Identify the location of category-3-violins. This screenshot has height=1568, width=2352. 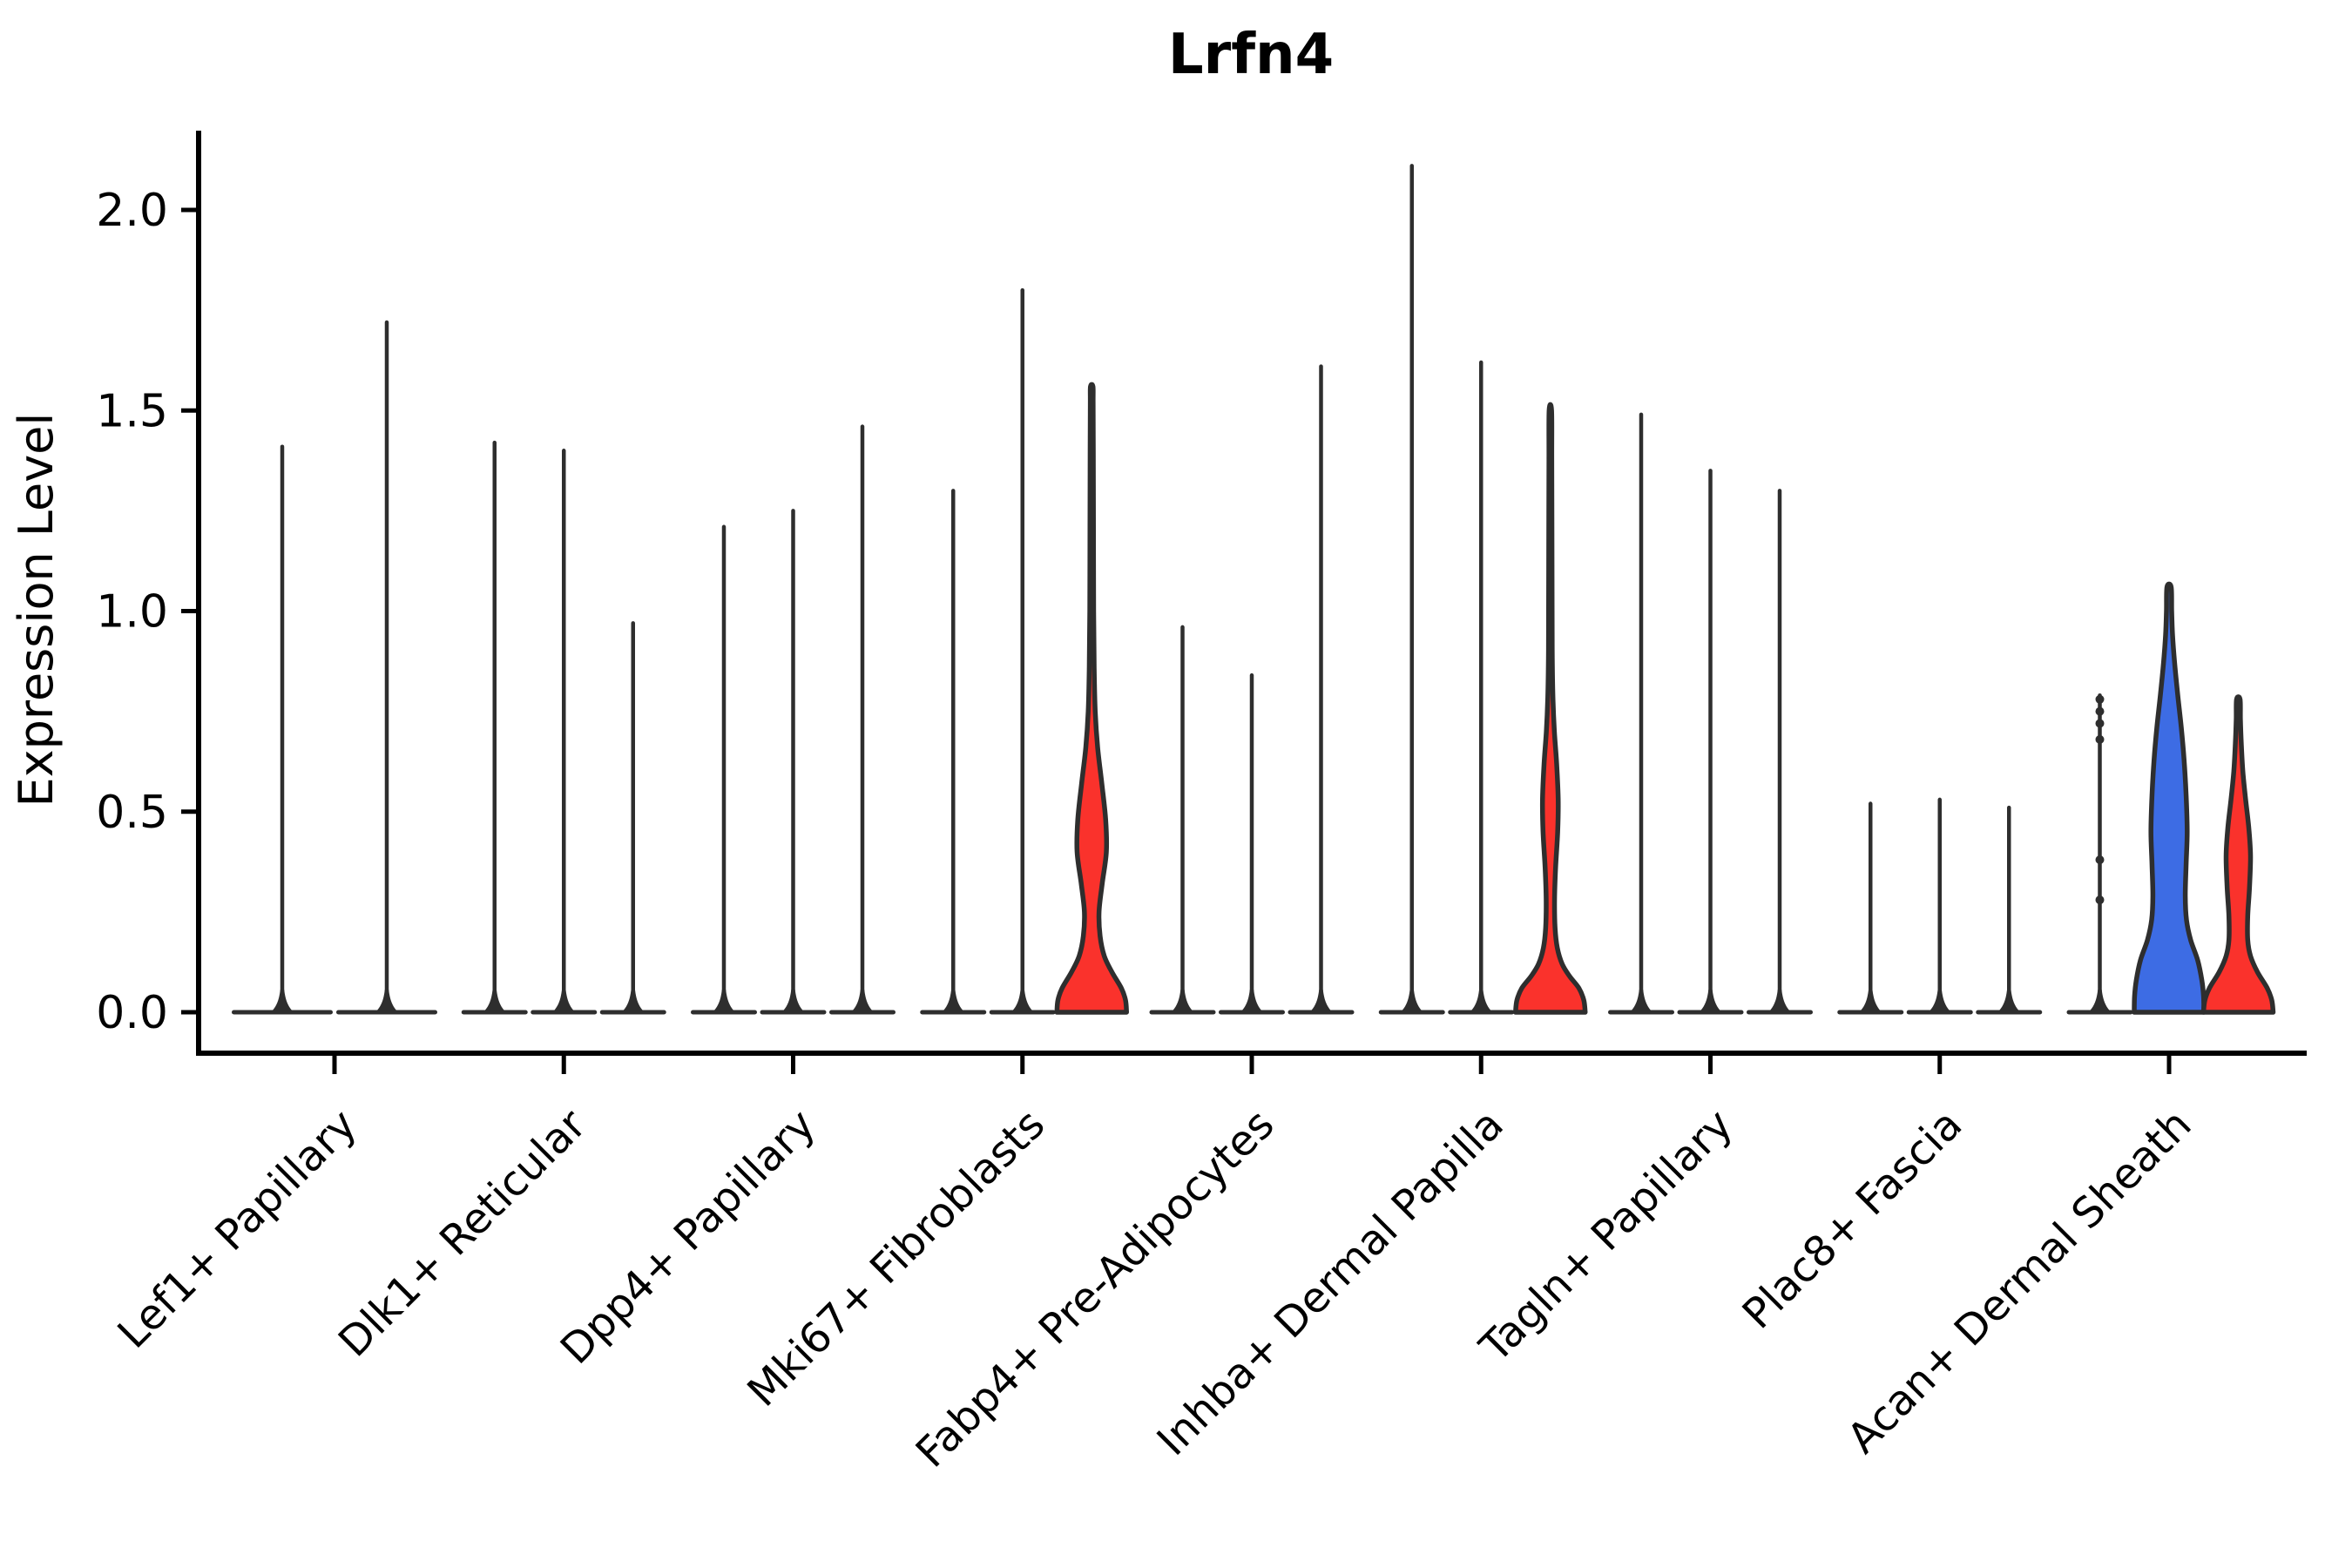
(1024, 651).